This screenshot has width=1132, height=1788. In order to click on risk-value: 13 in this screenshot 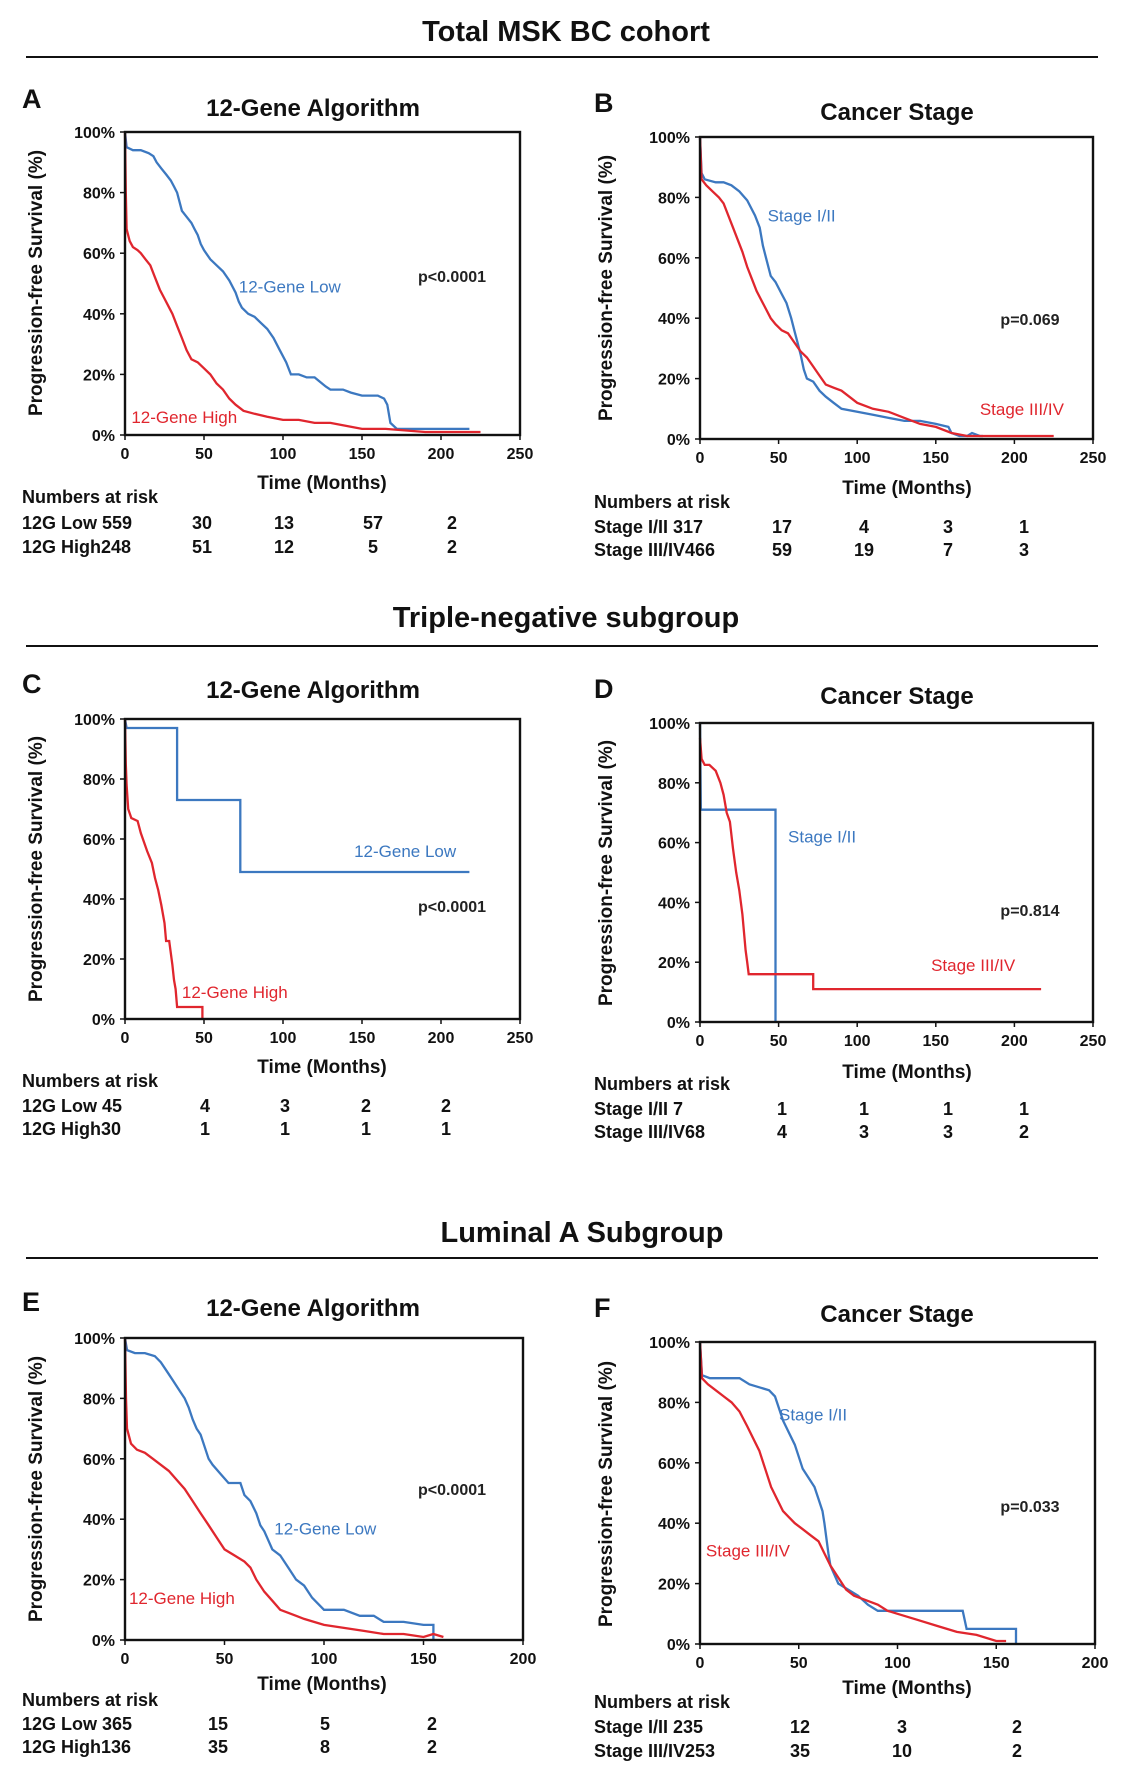, I will do `click(284, 523)`.